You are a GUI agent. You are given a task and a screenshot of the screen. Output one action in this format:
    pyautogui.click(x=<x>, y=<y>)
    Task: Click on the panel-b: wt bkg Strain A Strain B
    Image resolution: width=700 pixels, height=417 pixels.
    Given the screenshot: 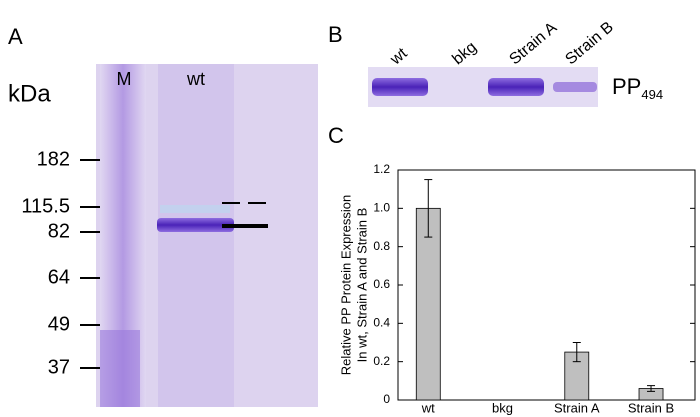 What is the action you would take?
    pyautogui.click(x=502, y=44)
    